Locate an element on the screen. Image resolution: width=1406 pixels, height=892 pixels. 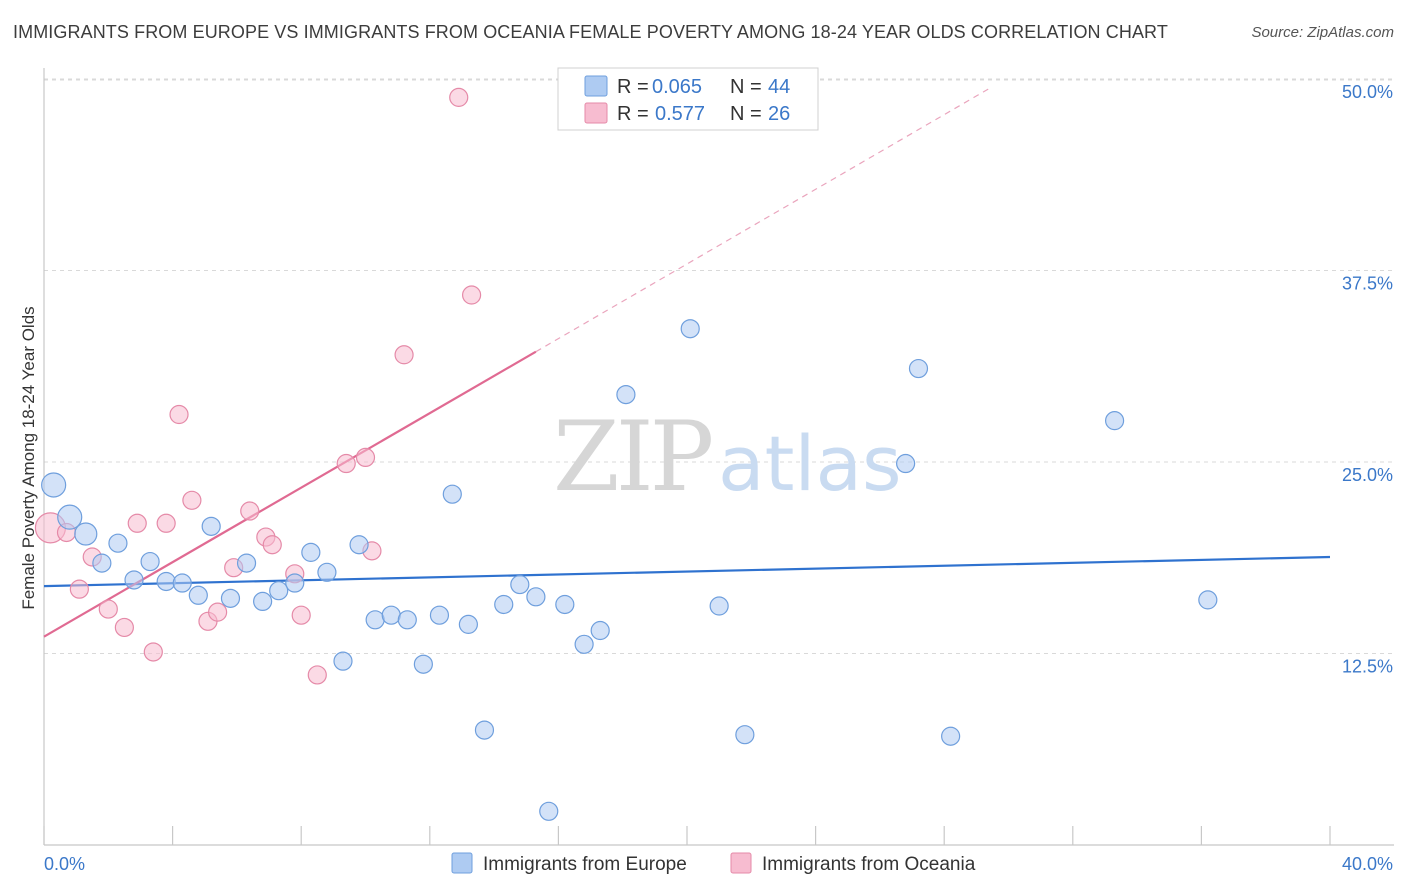
y-tick-label: 12.5% is located at coordinates (1367, 667).